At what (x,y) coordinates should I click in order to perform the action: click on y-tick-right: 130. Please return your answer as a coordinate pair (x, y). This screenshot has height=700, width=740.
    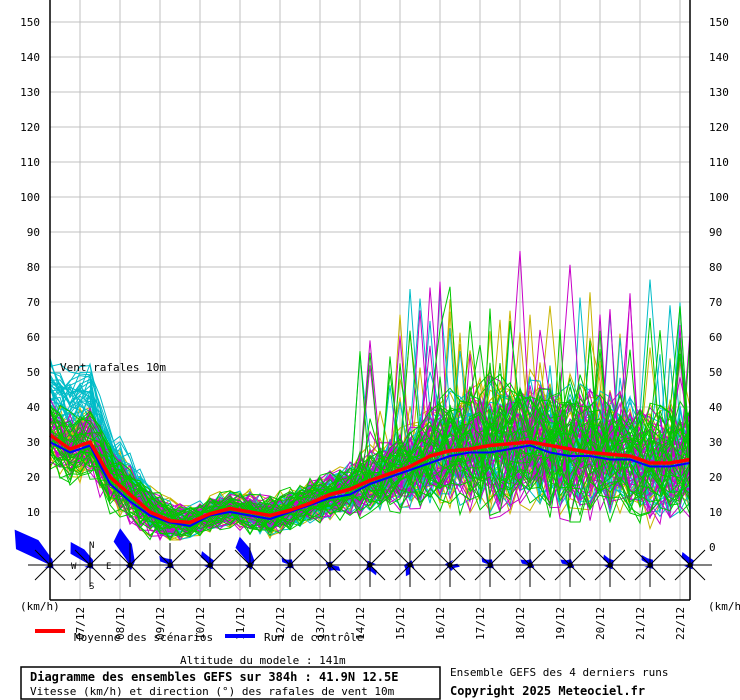
    Looking at the image, I should click on (719, 92).